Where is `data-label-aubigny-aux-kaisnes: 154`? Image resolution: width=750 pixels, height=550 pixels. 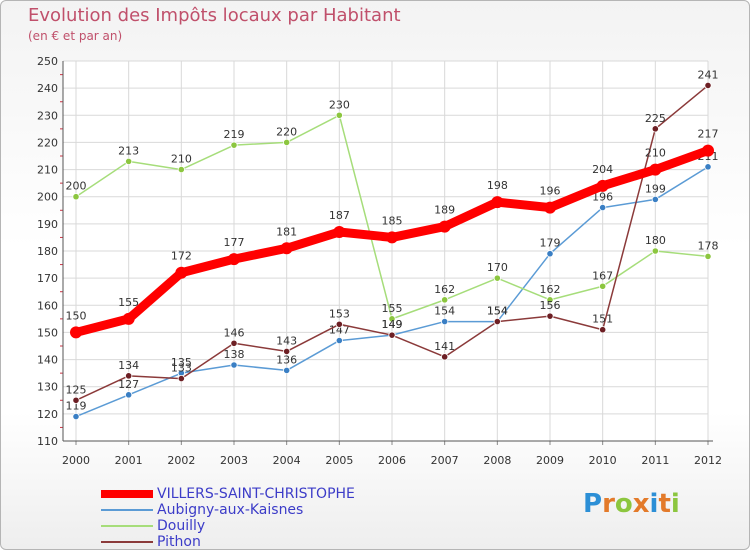
data-label-aubigny-aux-kaisnes: 154 is located at coordinates (497, 311).